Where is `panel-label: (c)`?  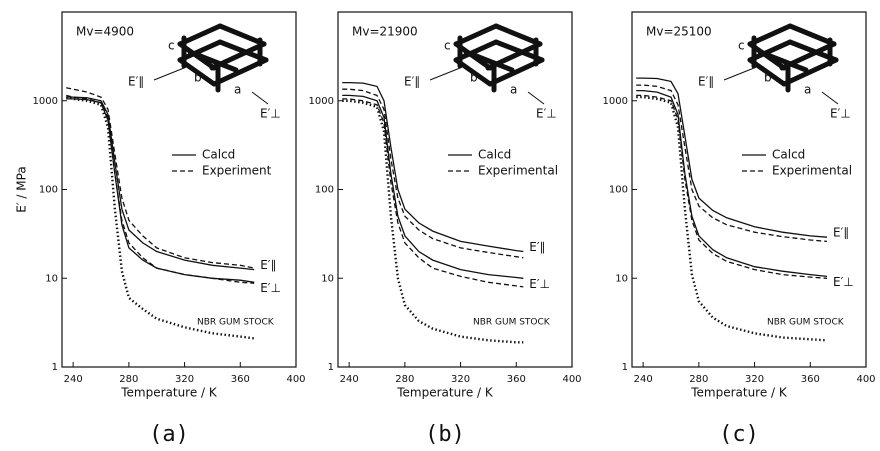
panel-label: (c) is located at coordinates (739, 434).